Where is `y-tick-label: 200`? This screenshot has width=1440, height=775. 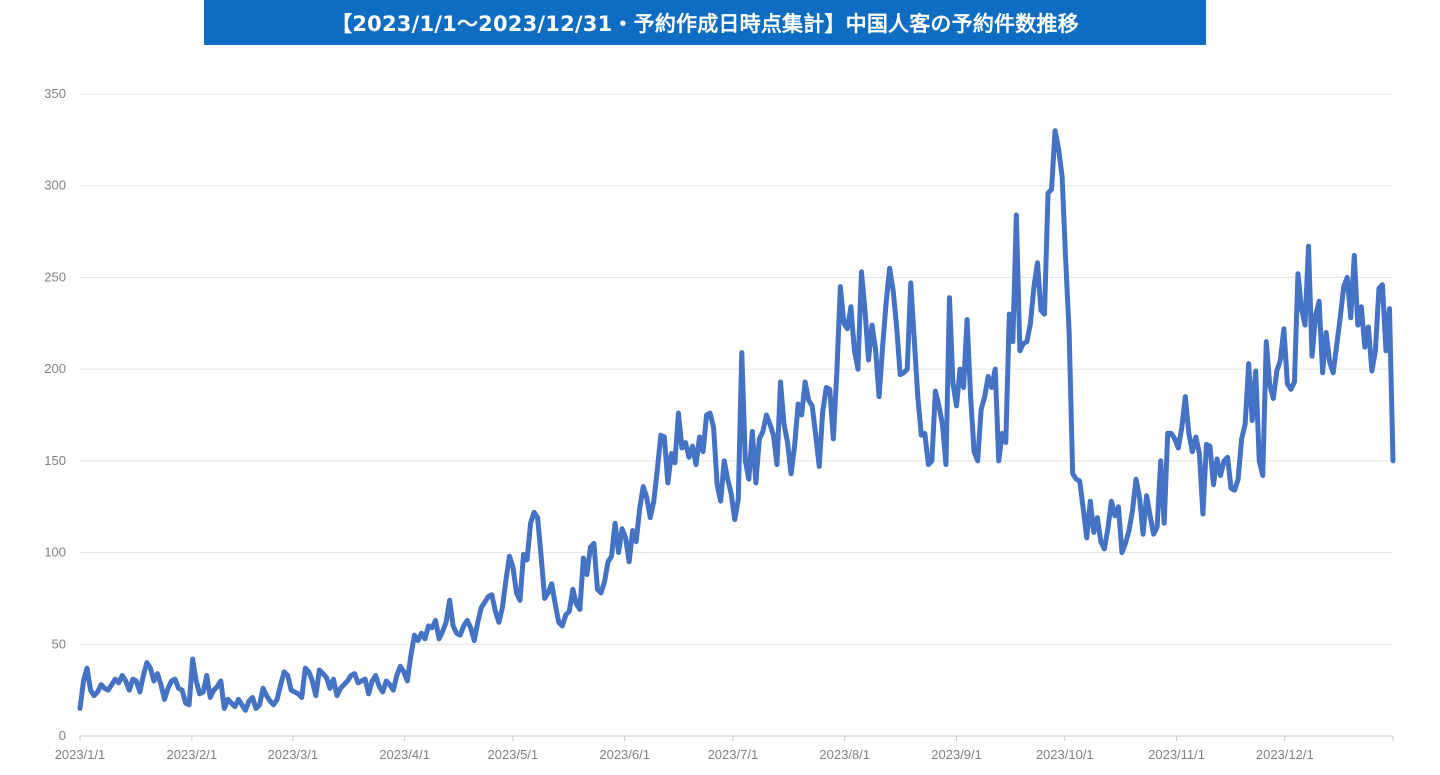
y-tick-label: 200 is located at coordinates (55, 368).